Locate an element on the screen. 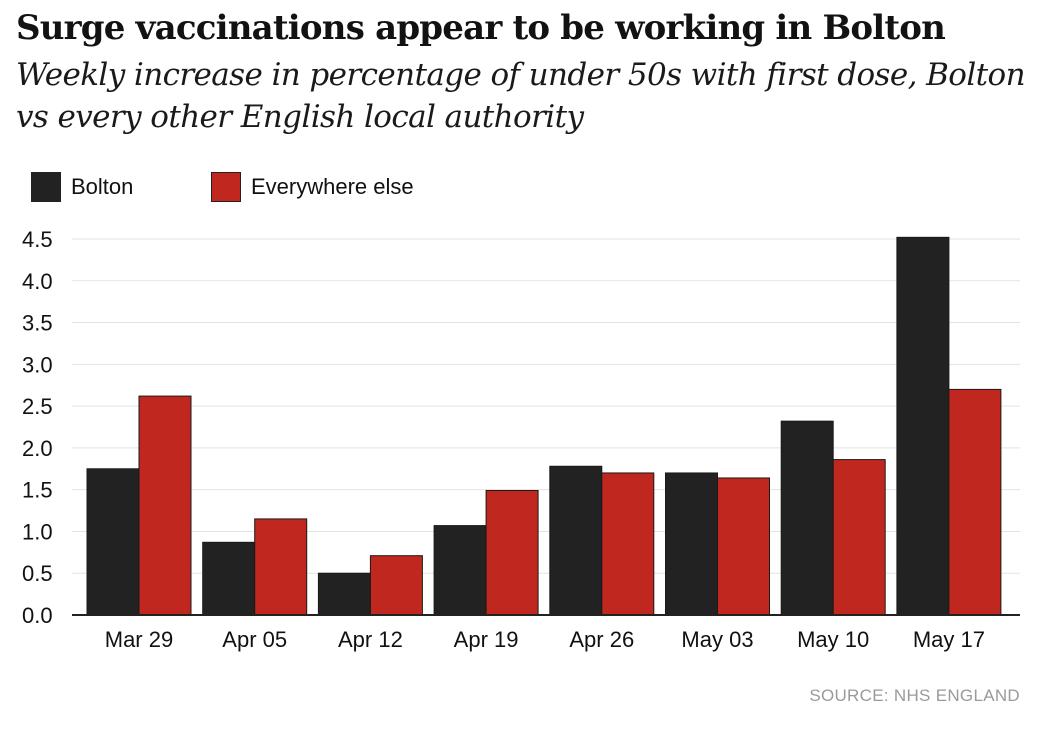 The image size is (1060, 734). legend-item-everywhere-else: Everywhere else is located at coordinates (312, 187).